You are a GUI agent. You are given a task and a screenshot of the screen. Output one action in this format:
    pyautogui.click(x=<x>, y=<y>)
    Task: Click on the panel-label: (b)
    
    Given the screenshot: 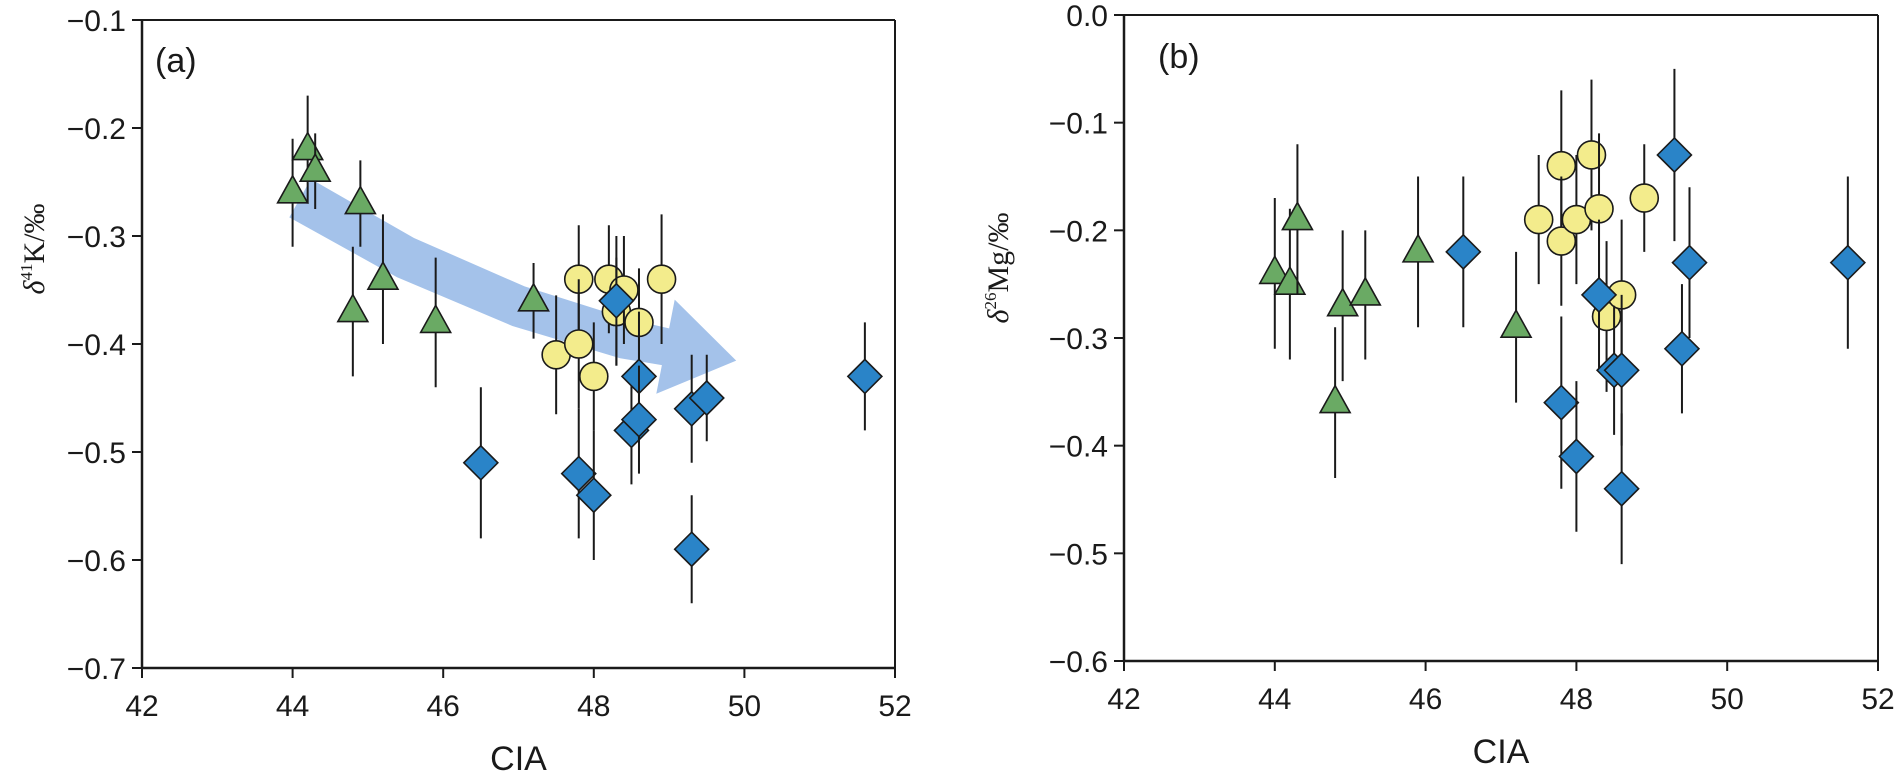 What is the action you would take?
    pyautogui.click(x=1179, y=57)
    